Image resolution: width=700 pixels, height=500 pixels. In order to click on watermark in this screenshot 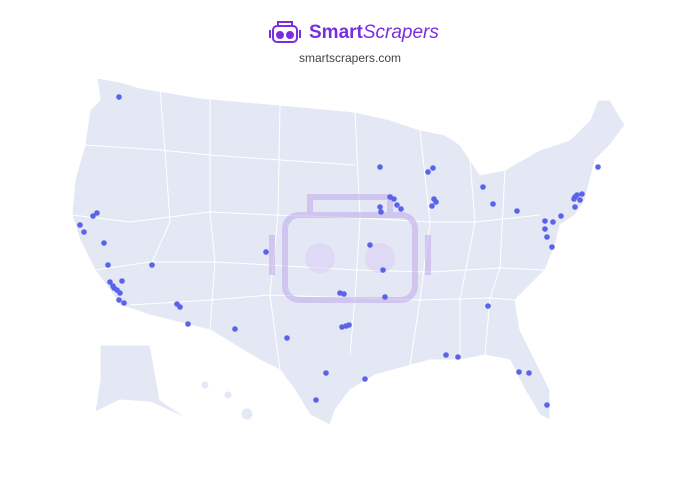, I will do `click(350, 248)`.